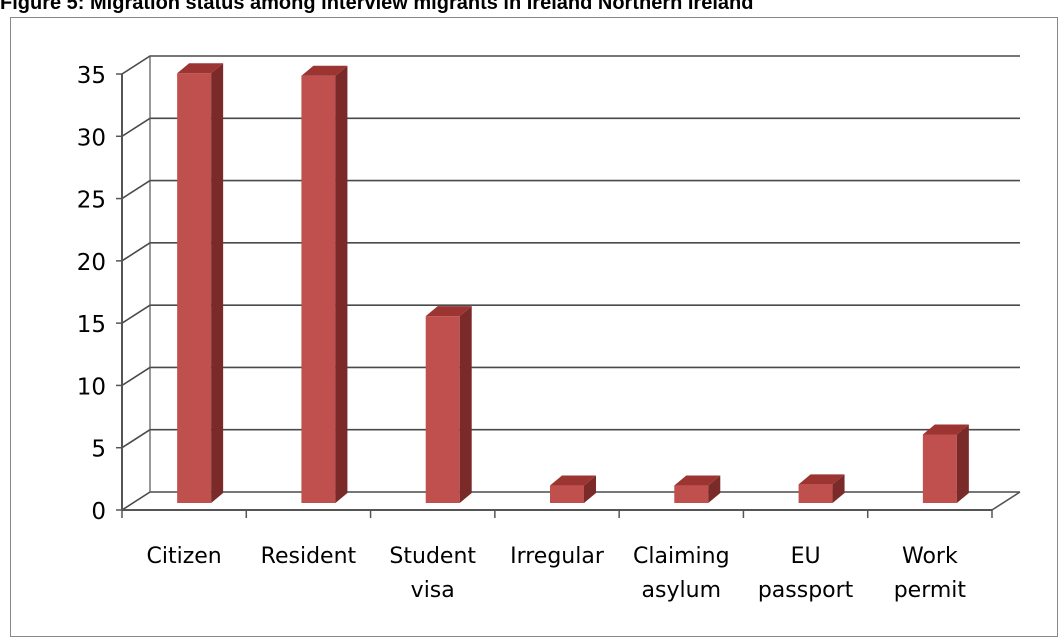 The image size is (1063, 639). Describe the element at coordinates (930, 590) in the screenshot. I see `x-tick-label-line: permit` at that location.